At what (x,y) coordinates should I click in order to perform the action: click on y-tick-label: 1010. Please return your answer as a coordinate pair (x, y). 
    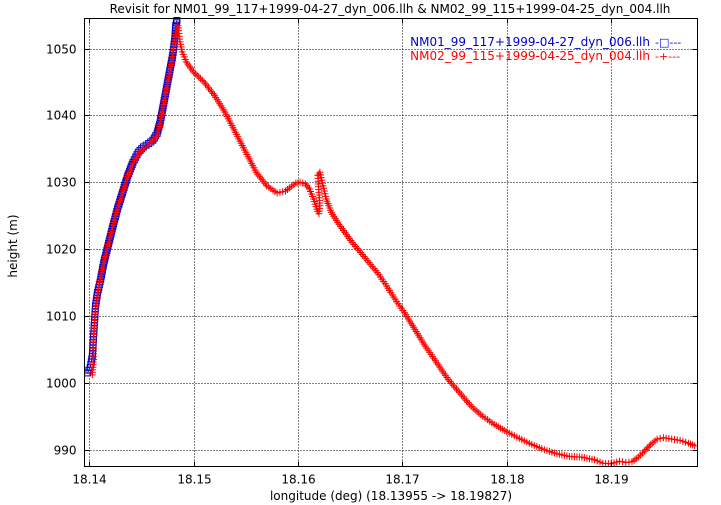
    Looking at the image, I should click on (61, 317).